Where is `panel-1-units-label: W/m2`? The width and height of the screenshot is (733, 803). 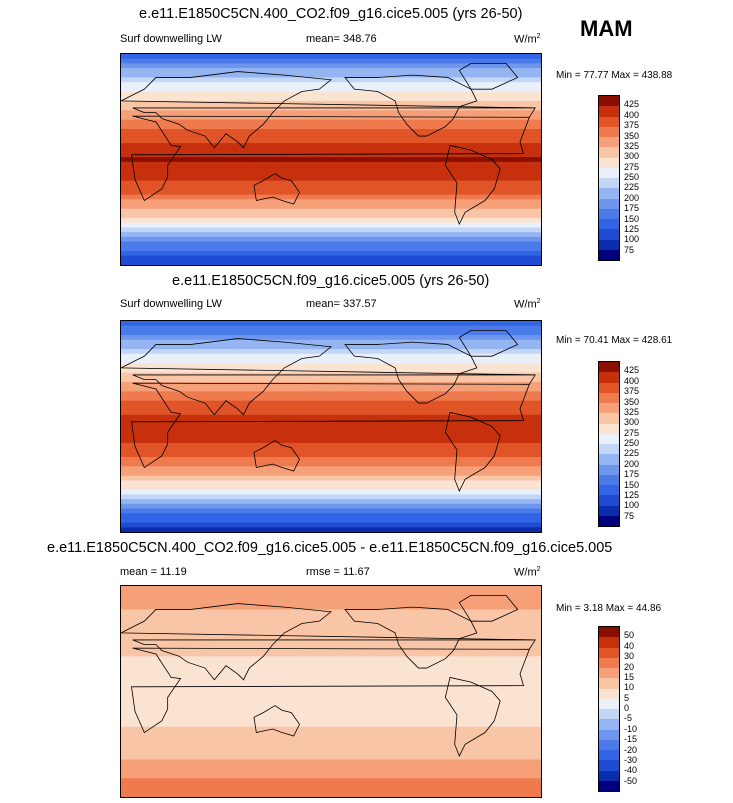
panel-1-units-label: W/m2 is located at coordinates (527, 39).